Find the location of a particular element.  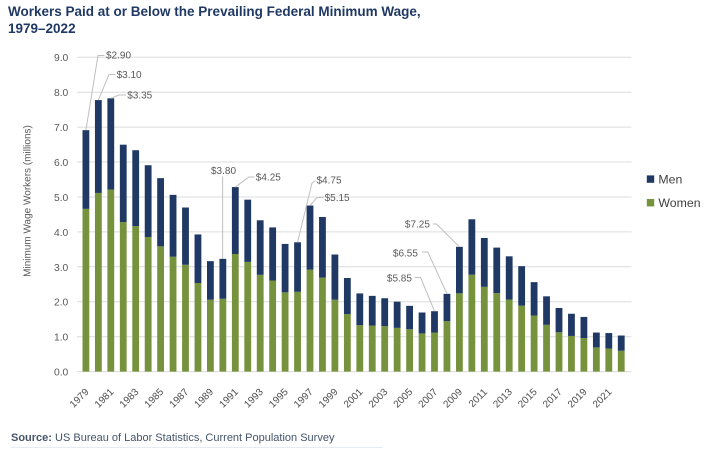

svg-text:Minimum Wage Workers (millions: Minimum Wage Workers (millions) is located at coordinates (28, 201).